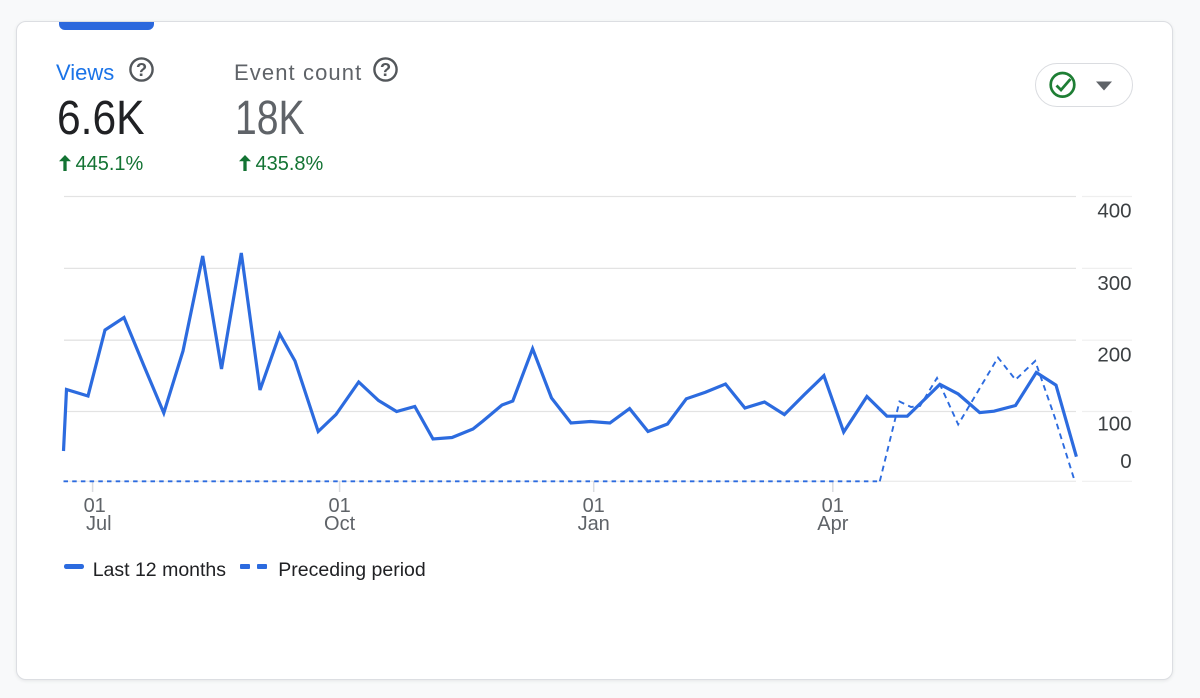 This screenshot has height=698, width=1200. What do you see at coordinates (340, 524) in the screenshot?
I see `svg-text: Oct` at bounding box center [340, 524].